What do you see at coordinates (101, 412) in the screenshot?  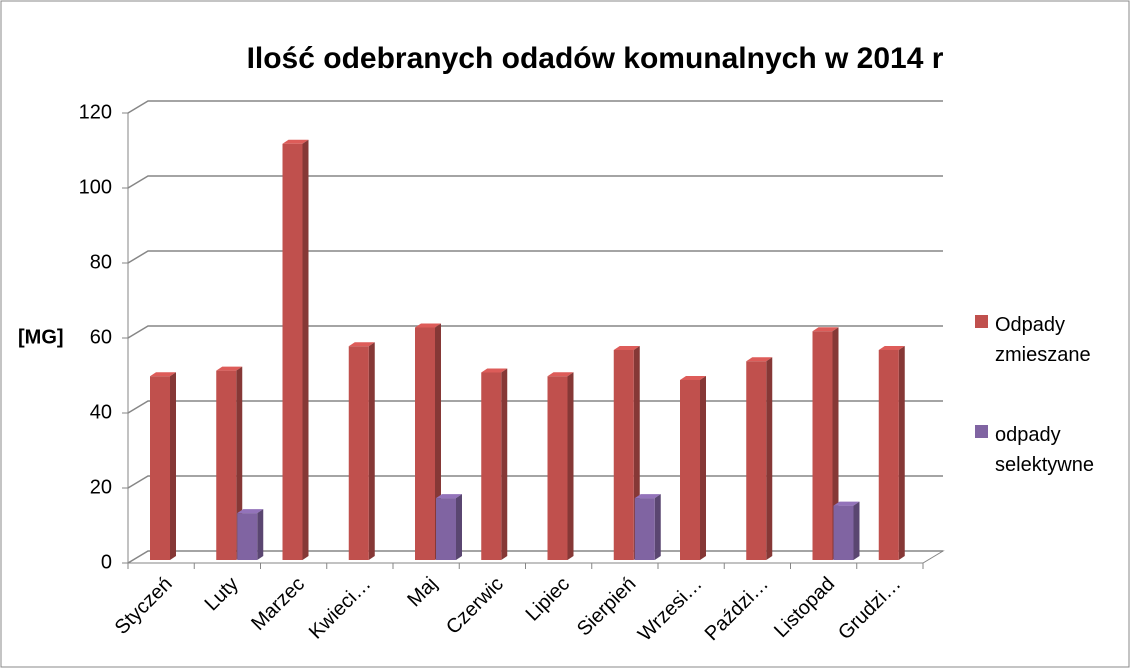 I see `y-tick-label: 40` at bounding box center [101, 412].